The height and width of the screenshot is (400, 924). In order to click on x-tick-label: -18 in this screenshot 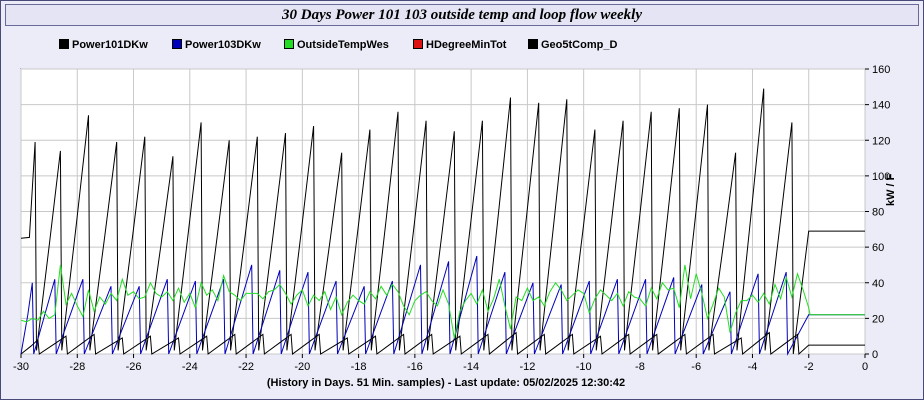, I will do `click(359, 367)`.